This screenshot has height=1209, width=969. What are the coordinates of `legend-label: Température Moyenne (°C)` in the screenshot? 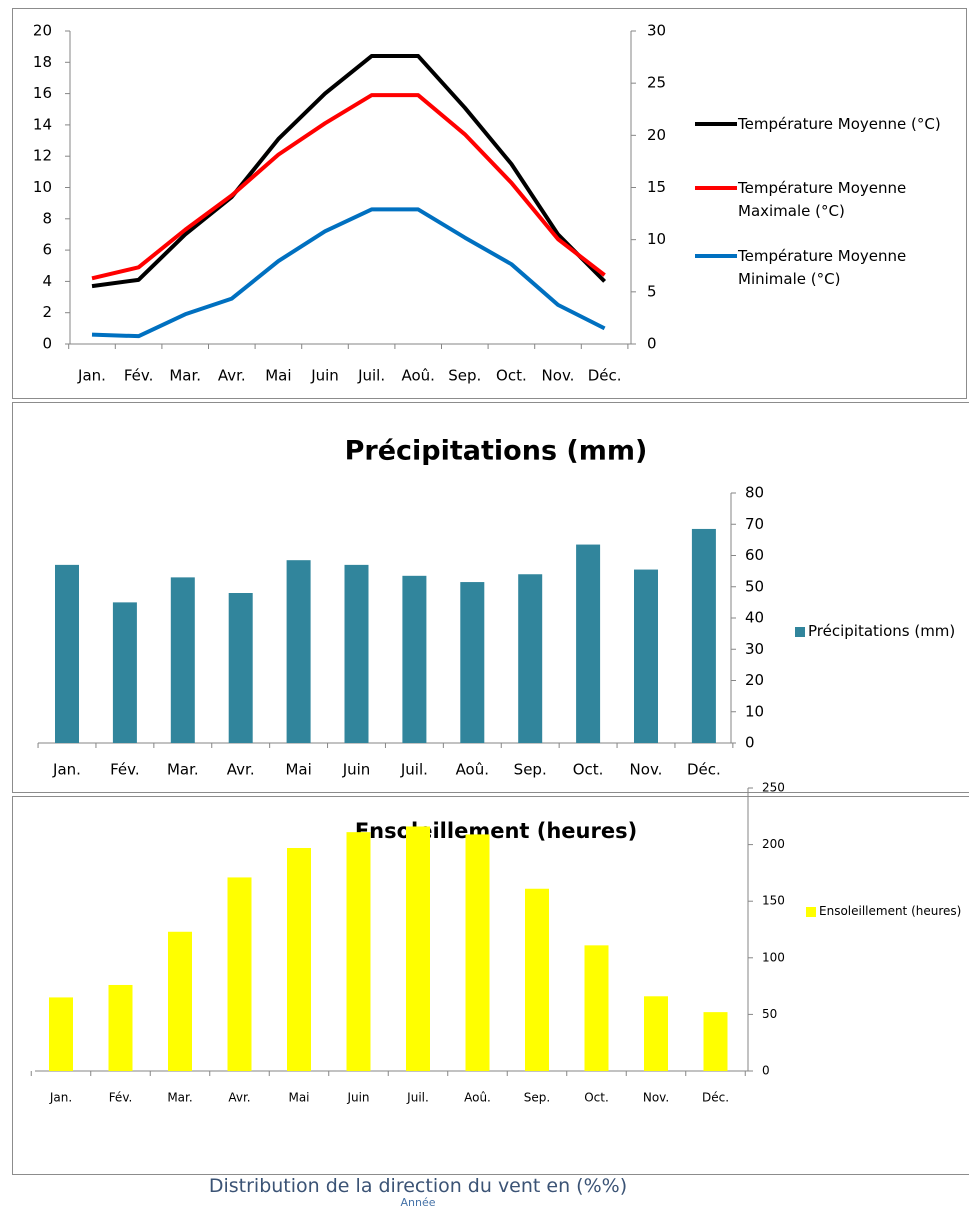 It's located at (839, 124).